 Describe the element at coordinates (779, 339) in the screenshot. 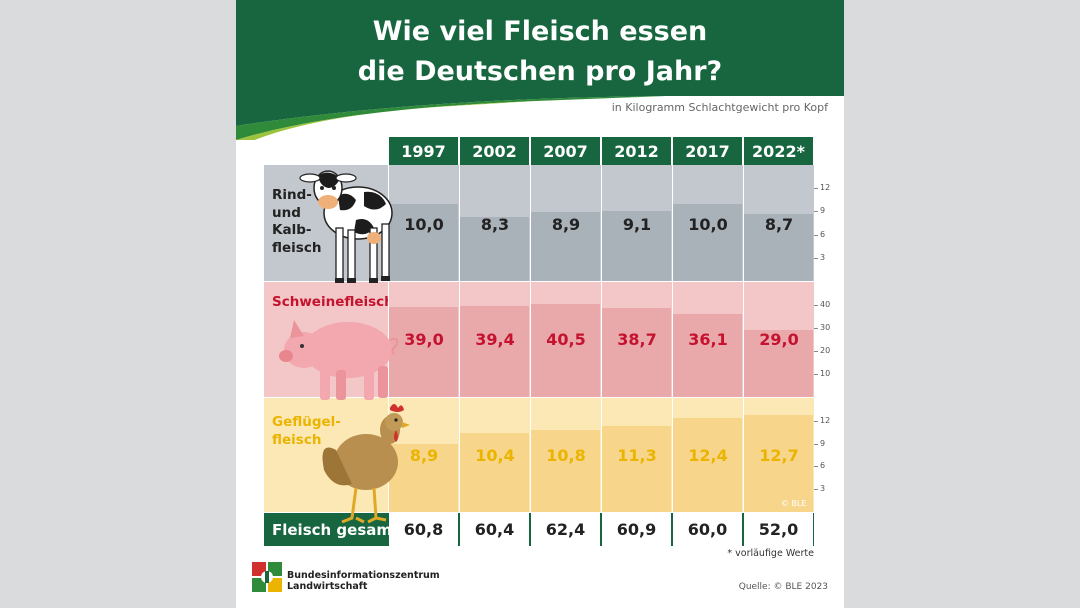

I see `value-label: 29,0` at that location.